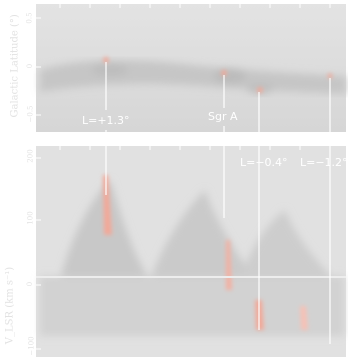  I want to click on bottom-ytick-2: 0, so click(30, 284).